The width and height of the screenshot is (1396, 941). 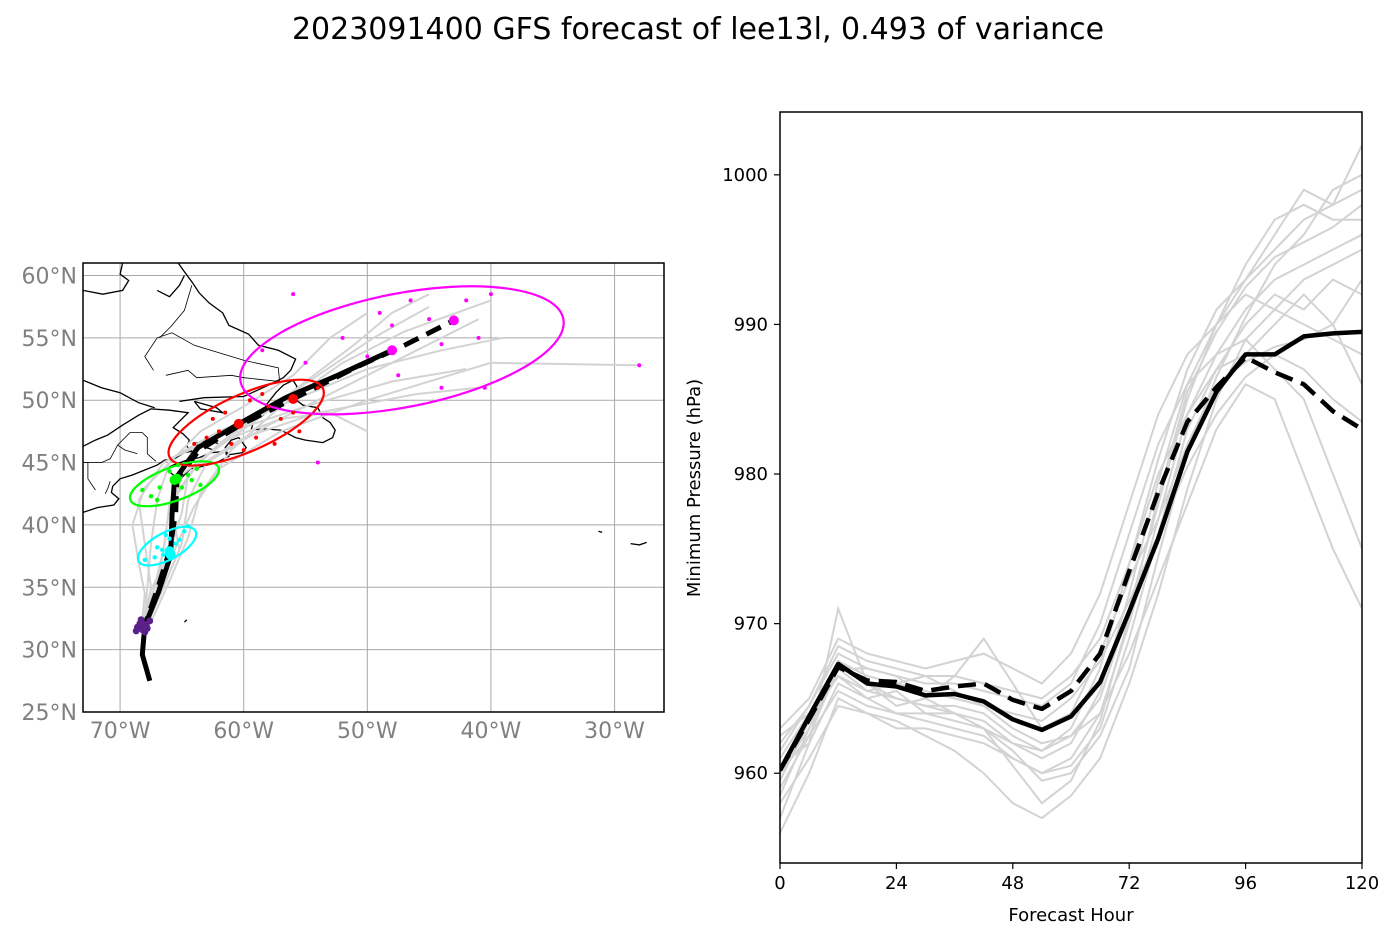 What do you see at coordinates (49, 339) in the screenshot?
I see `map-lat-tick-label: 55°N` at bounding box center [49, 339].